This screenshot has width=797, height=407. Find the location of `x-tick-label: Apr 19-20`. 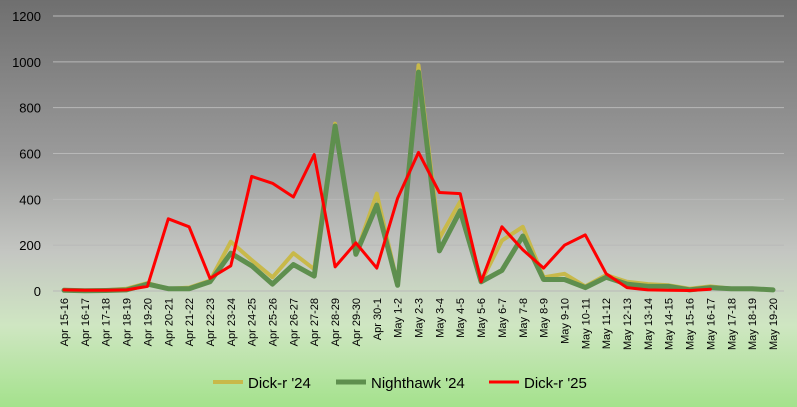

x-tick-label: Apr 19-20 is located at coordinates (148, 322).